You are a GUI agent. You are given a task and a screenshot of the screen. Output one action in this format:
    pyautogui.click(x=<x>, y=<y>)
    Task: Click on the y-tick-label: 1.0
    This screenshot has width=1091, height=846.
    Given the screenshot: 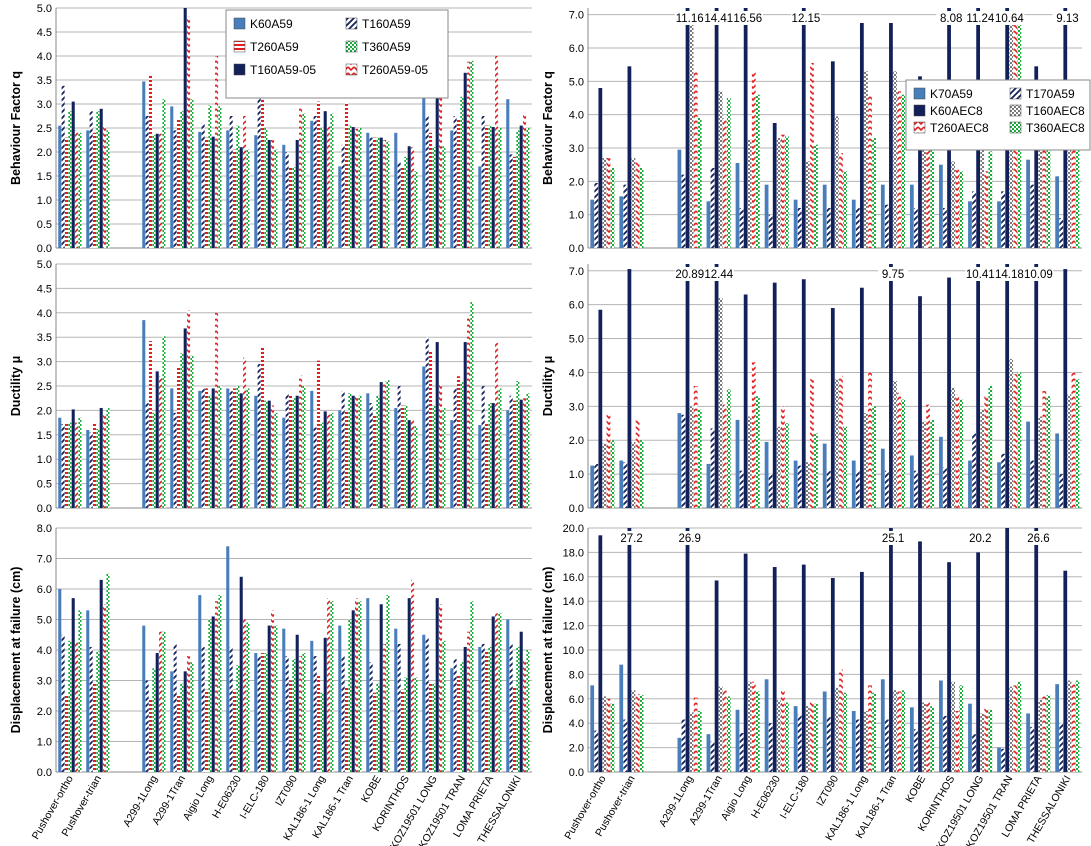 What is the action you would take?
    pyautogui.click(x=44, y=743)
    